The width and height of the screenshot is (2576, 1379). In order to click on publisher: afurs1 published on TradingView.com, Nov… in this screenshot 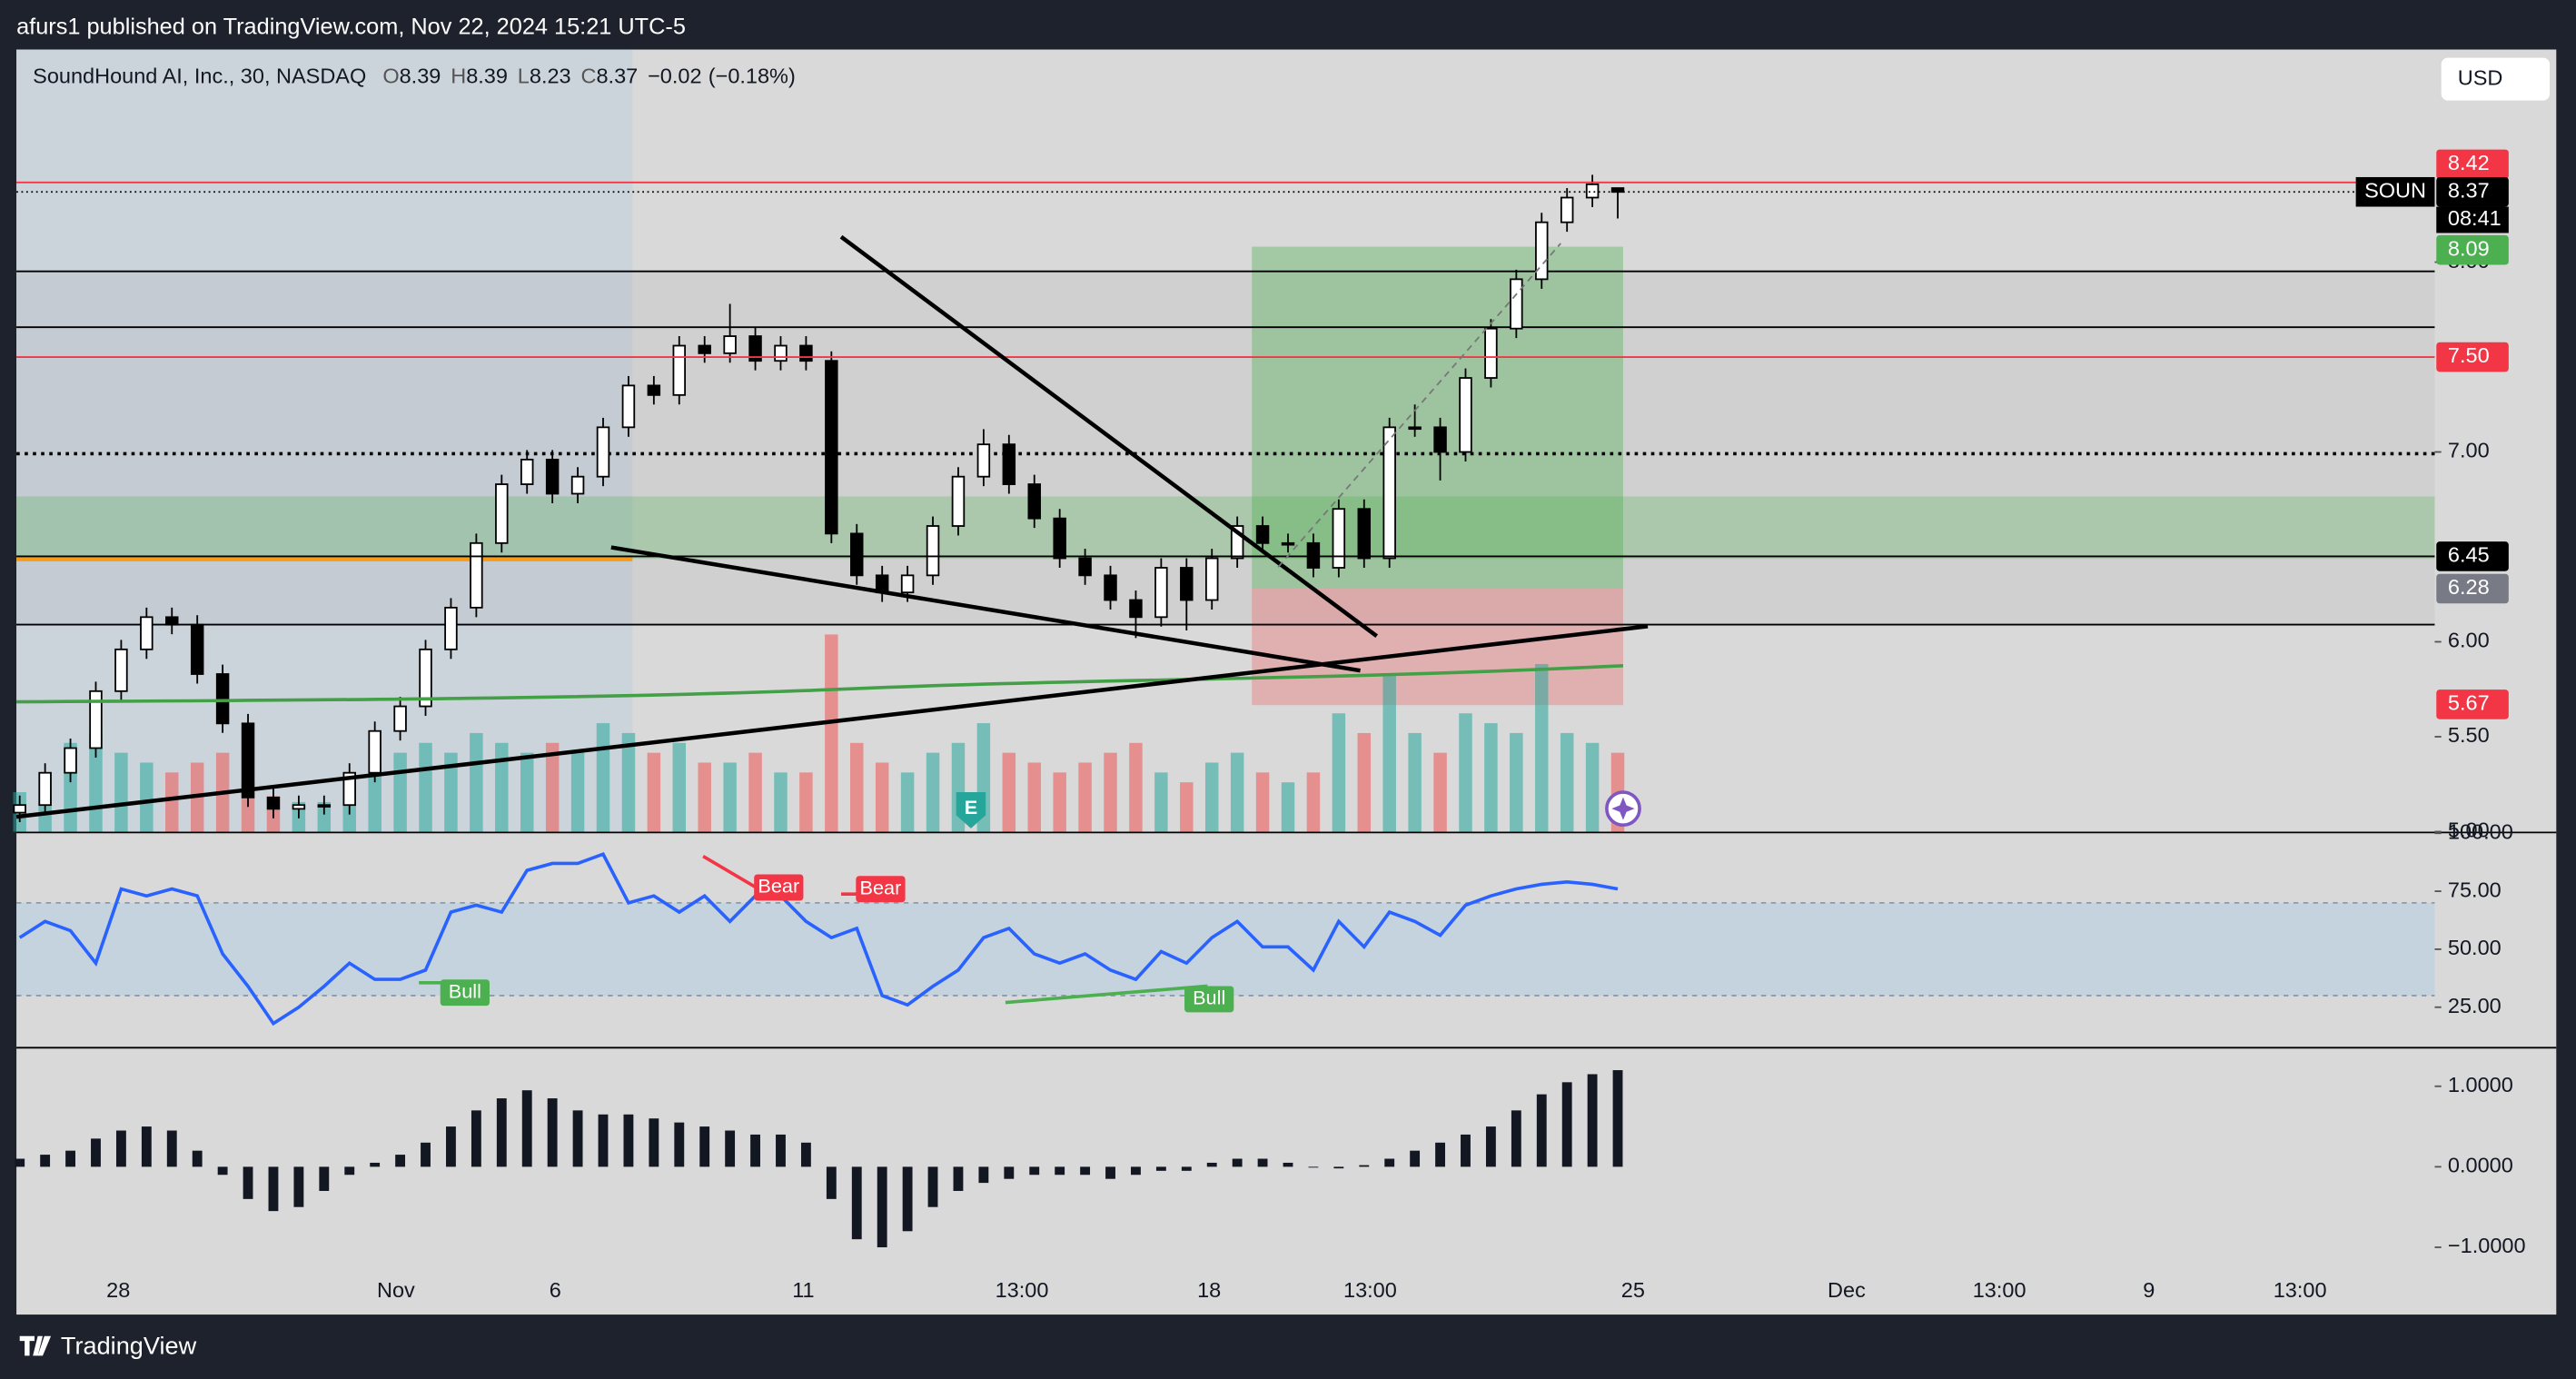, I will do `click(351, 27)`.